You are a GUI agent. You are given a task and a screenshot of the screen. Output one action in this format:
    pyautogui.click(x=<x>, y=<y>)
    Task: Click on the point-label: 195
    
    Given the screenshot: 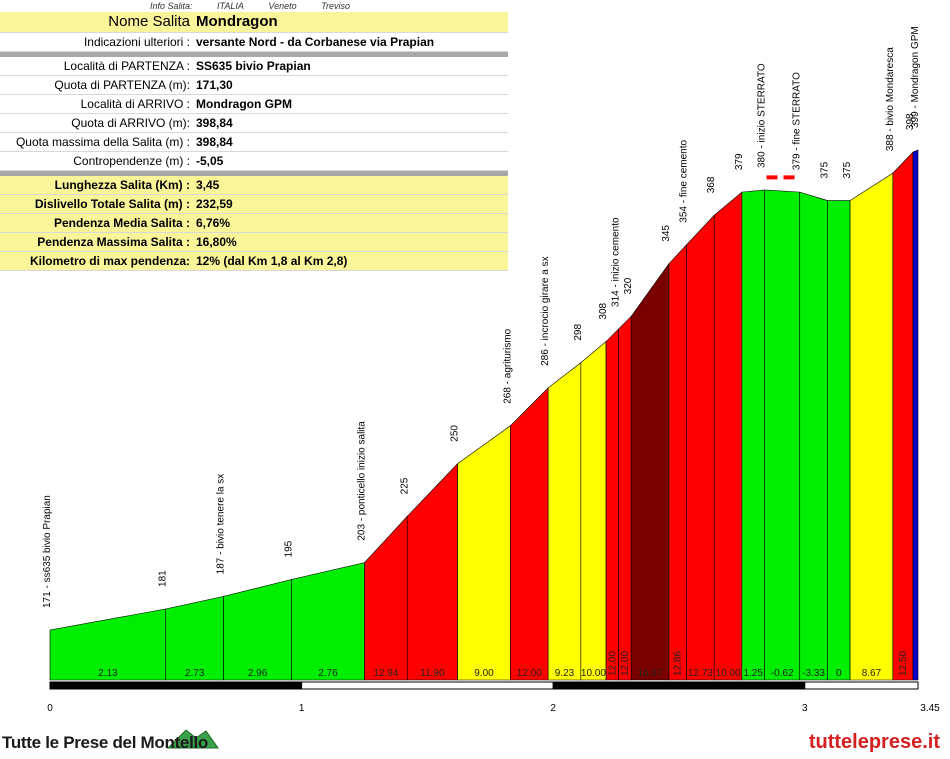 What is the action you would take?
    pyautogui.click(x=289, y=548)
    